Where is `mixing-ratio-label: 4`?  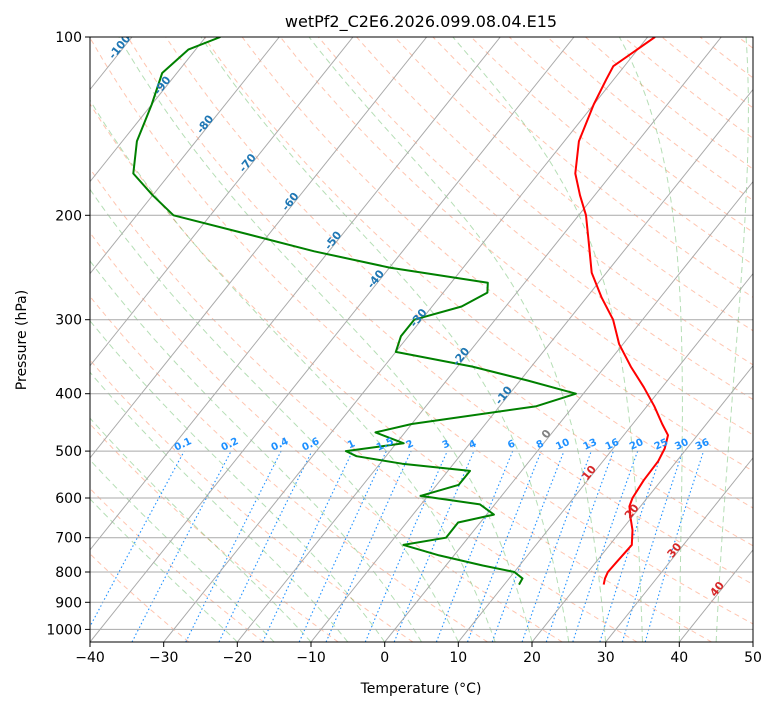
mixing-ratio-label: 4 is located at coordinates (472, 444).